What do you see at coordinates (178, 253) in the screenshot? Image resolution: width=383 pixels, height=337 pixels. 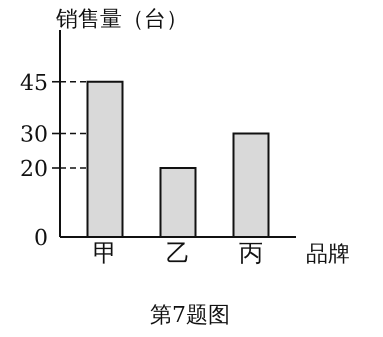 I see `x-tick-label: 乙` at bounding box center [178, 253].